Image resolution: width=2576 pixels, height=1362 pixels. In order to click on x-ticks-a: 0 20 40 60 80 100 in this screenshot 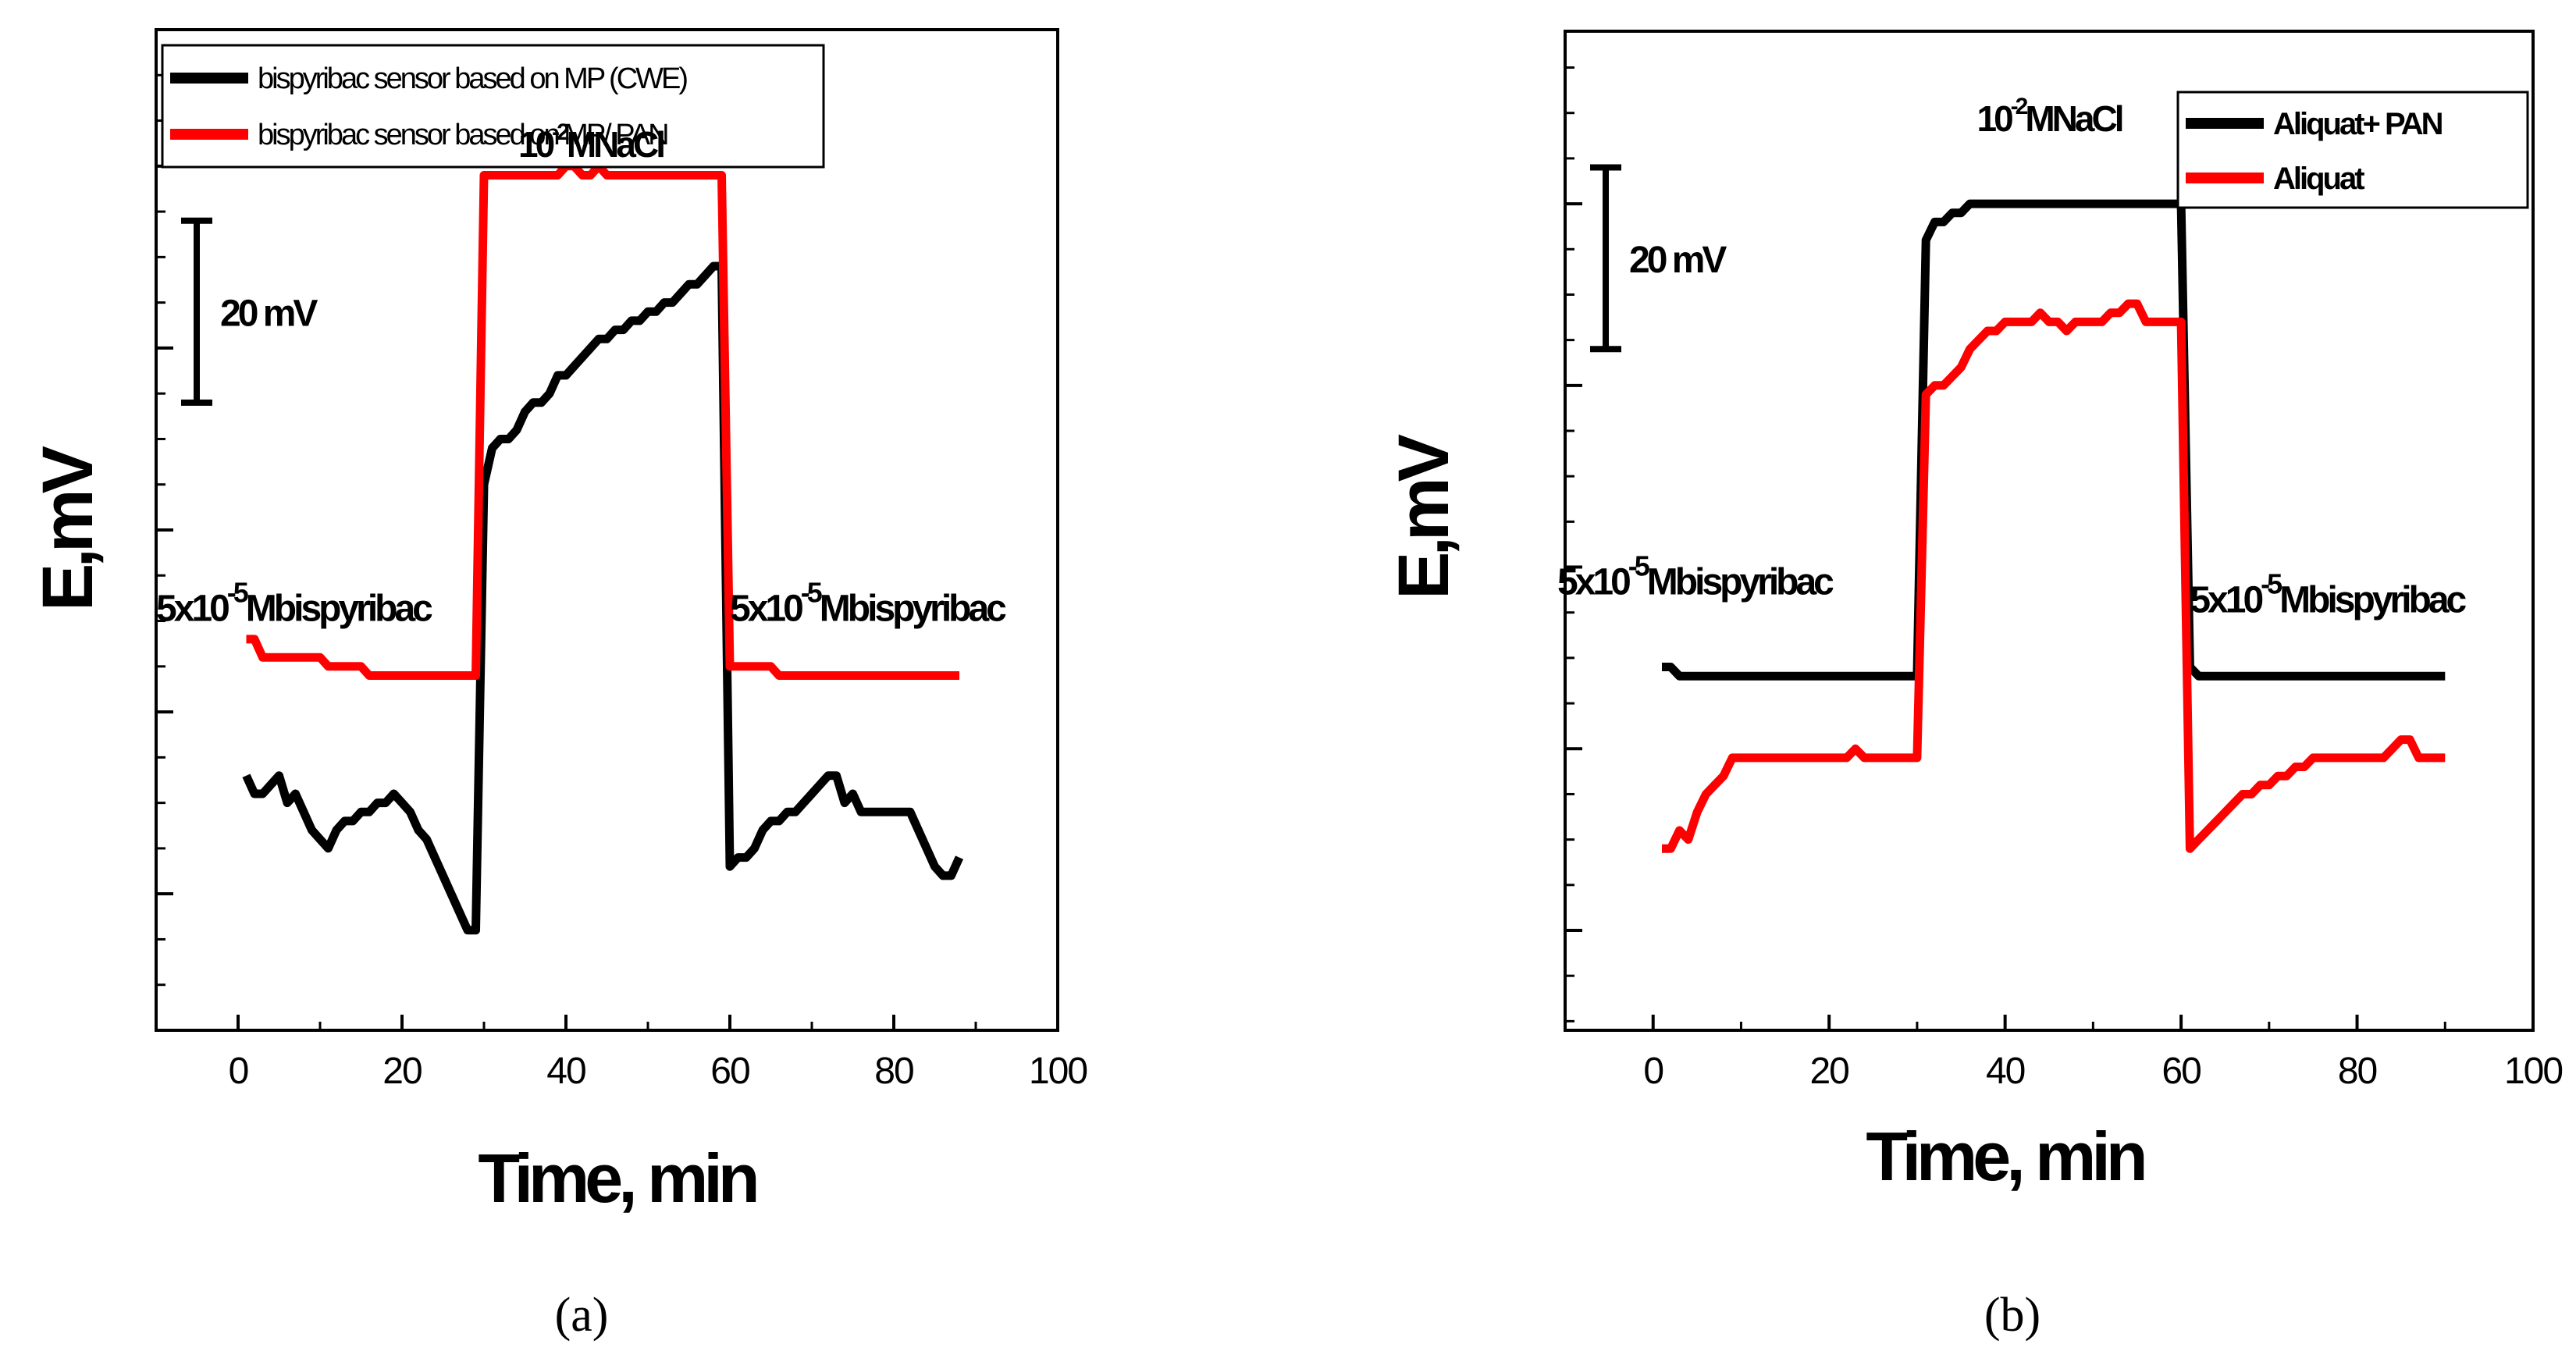, I will do `click(658, 1053)`.